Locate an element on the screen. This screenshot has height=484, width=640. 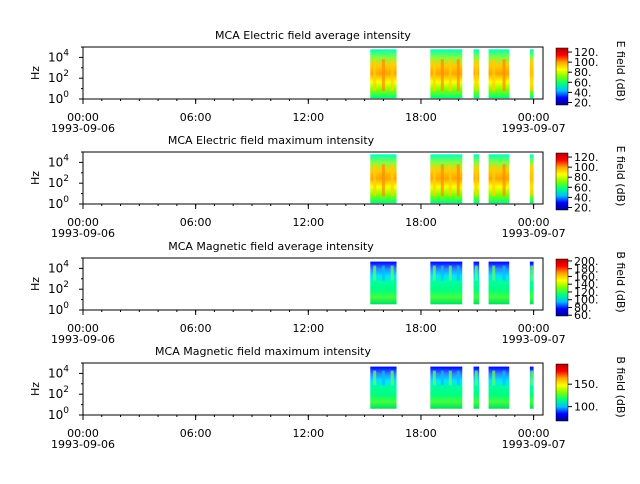
colorbar-tick-label: 150. is located at coordinates (586, 384).